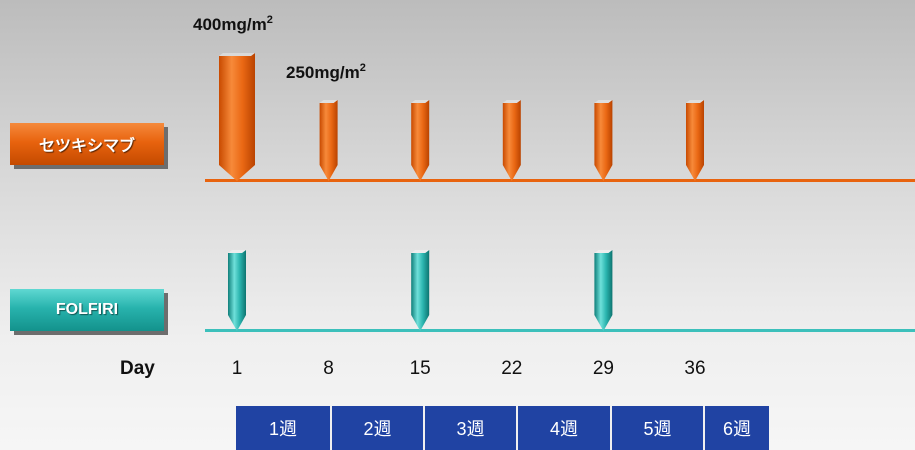 The width and height of the screenshot is (915, 450). What do you see at coordinates (563, 428) in the screenshot?
I see `week-box-4: 4週` at bounding box center [563, 428].